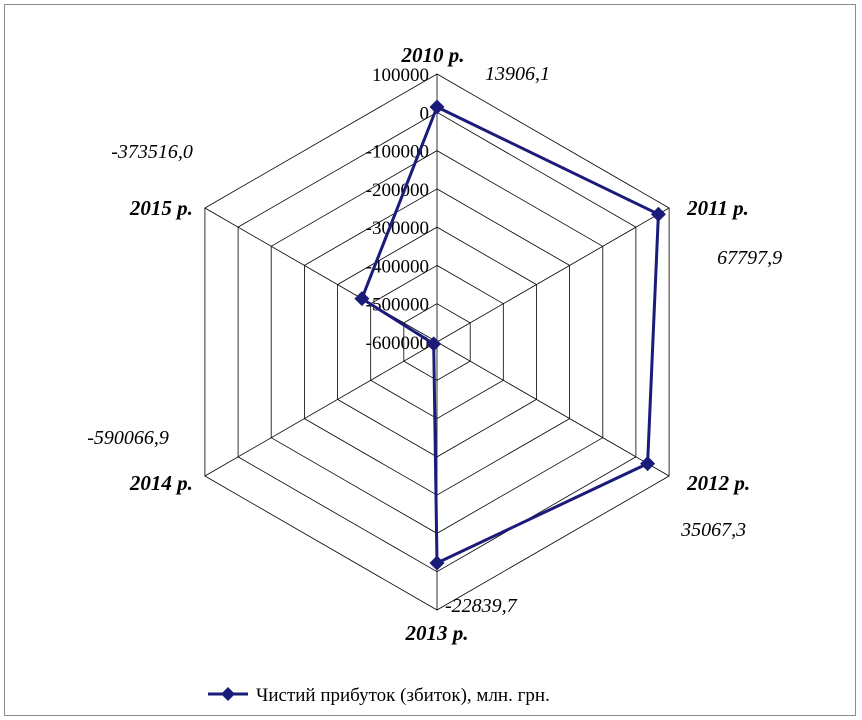  I want to click on category-label: 2015 р., so click(161, 208).